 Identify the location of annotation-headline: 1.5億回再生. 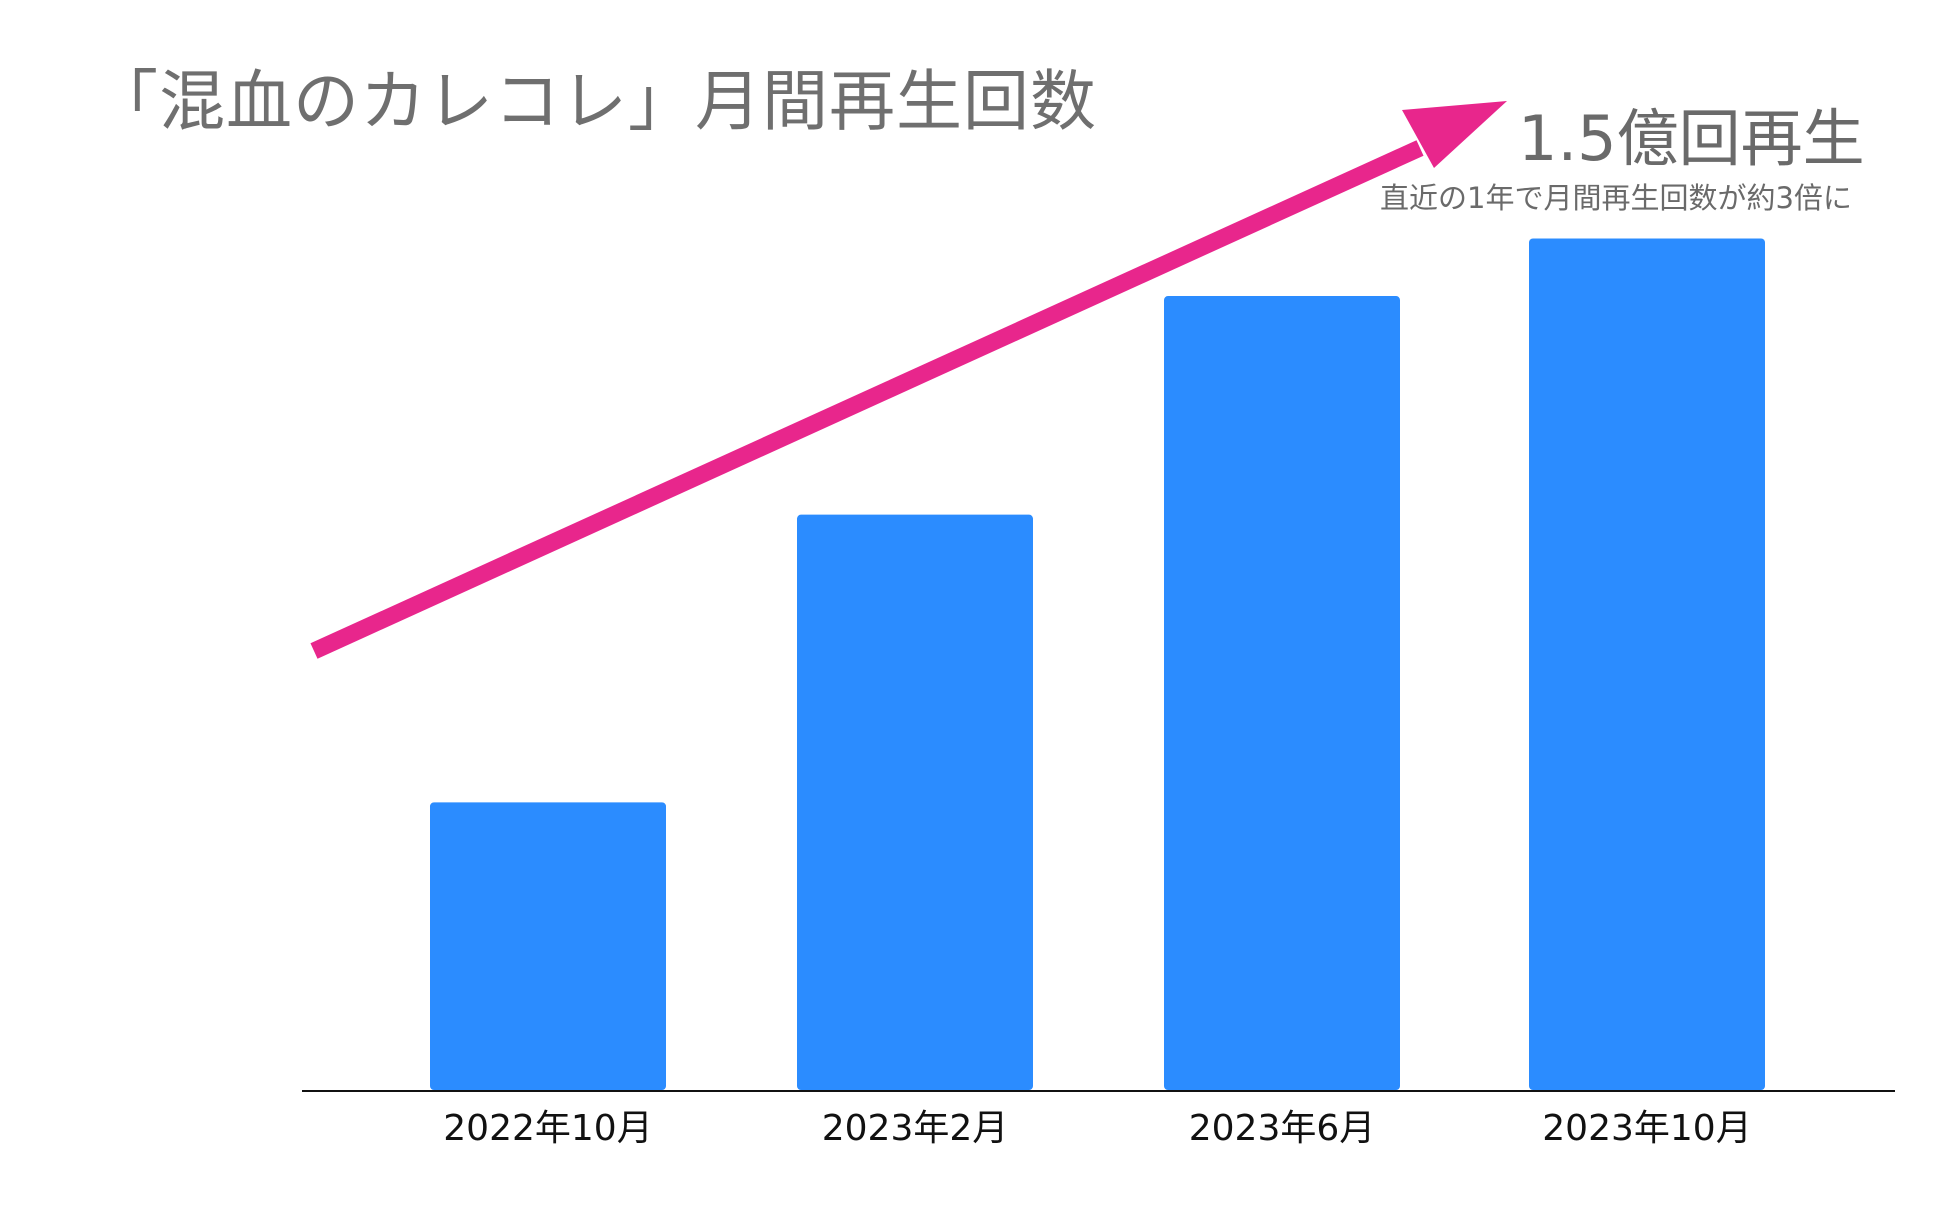
(1691, 138).